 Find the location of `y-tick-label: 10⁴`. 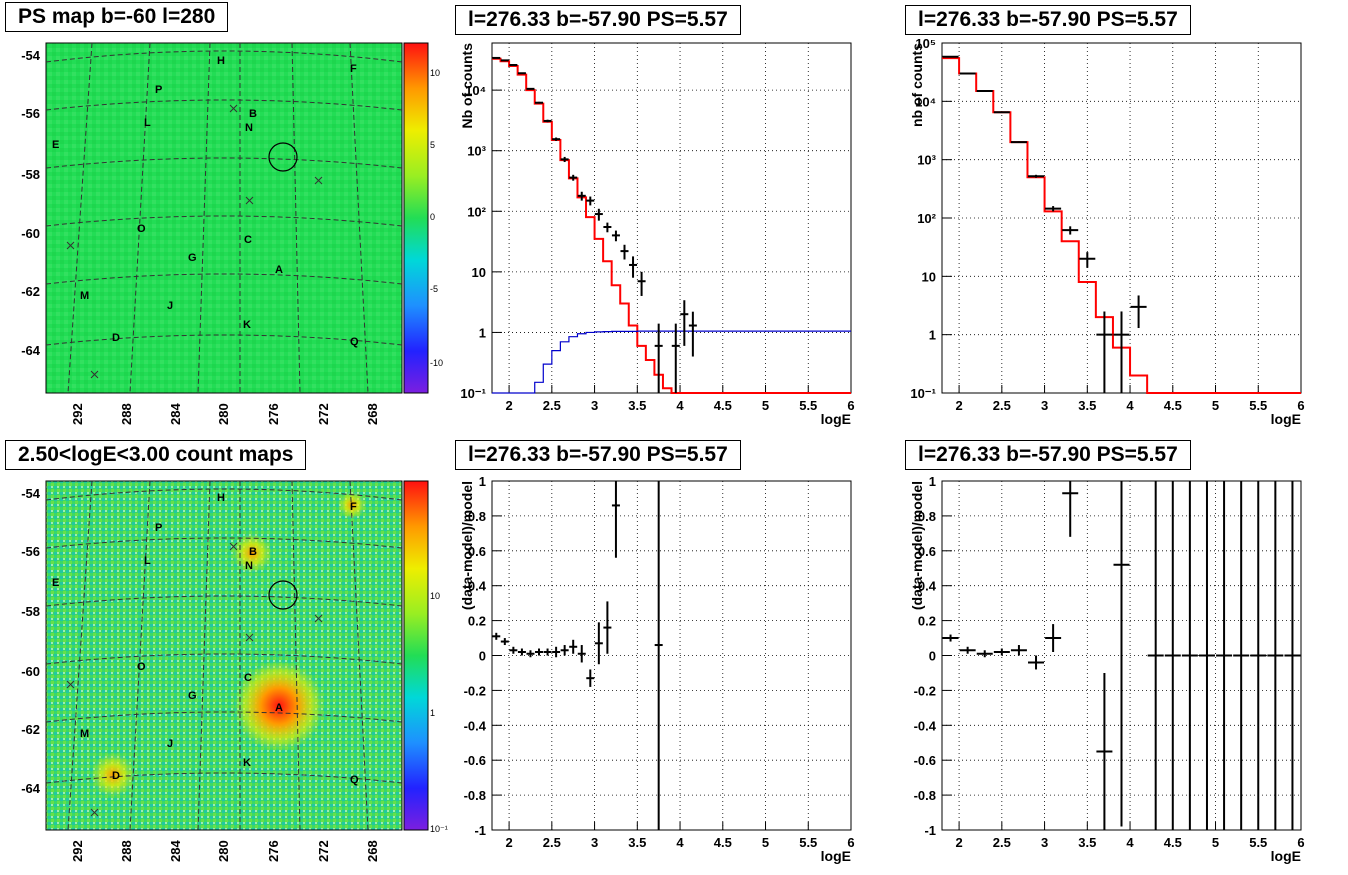

y-tick-label: 10⁴ is located at coordinates (925, 101).